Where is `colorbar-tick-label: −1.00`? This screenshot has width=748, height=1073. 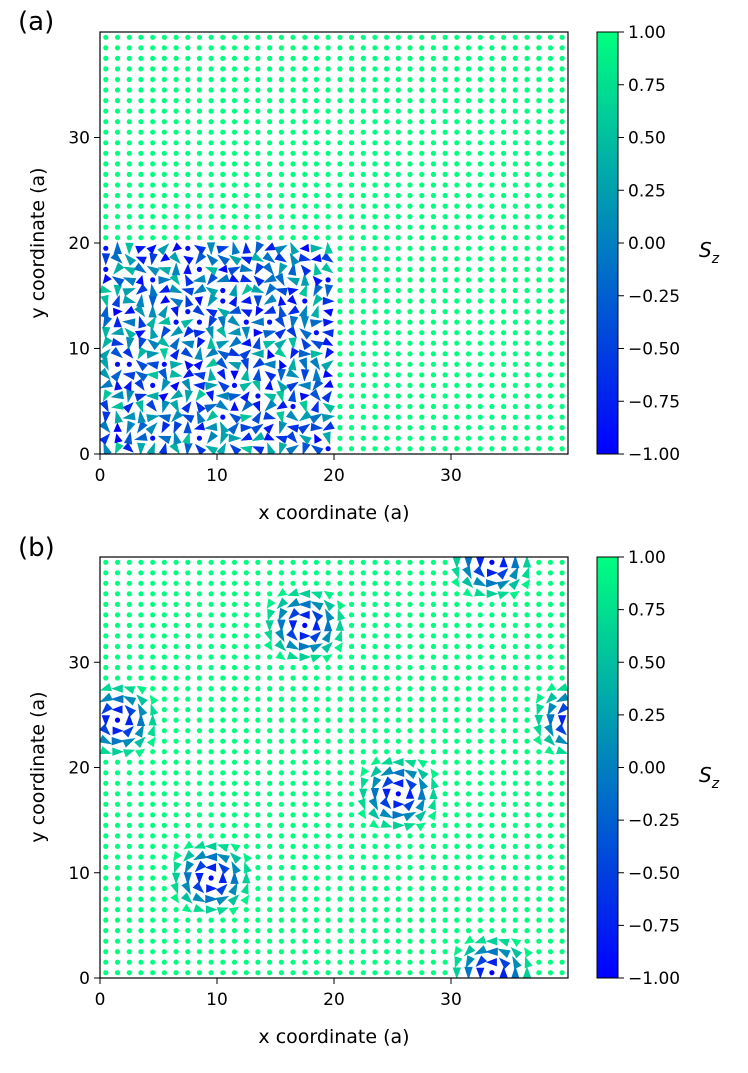
colorbar-tick-label: −1.00 is located at coordinates (654, 455).